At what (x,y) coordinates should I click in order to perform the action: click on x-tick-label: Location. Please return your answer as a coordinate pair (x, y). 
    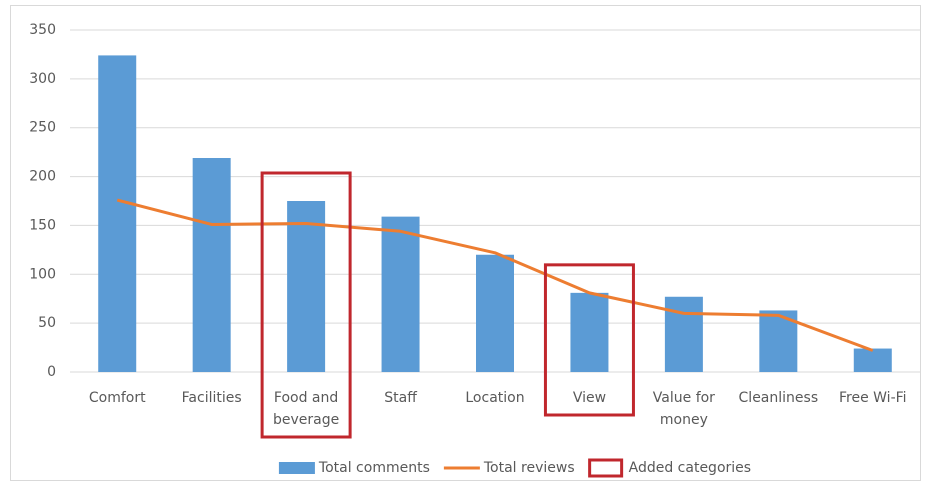
    Looking at the image, I should click on (495, 398).